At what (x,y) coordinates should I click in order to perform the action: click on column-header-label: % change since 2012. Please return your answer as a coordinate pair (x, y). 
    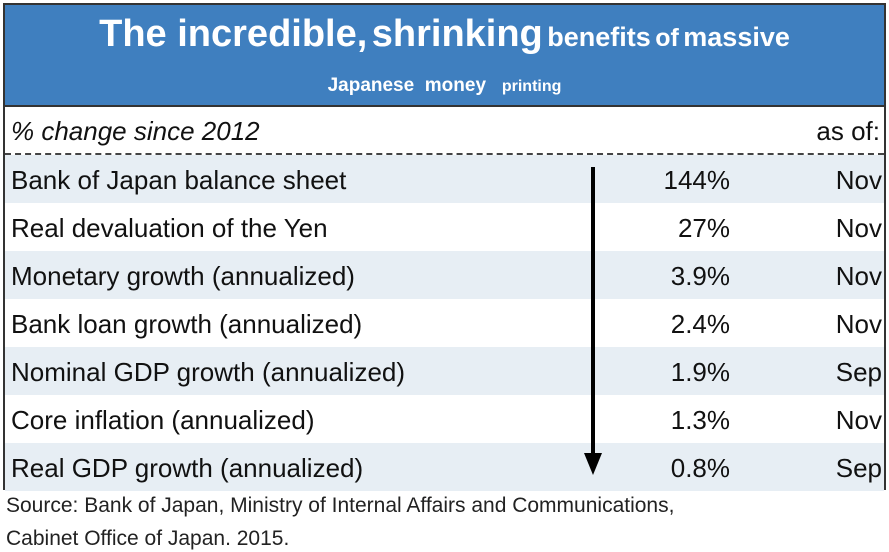
    Looking at the image, I should click on (135, 131).